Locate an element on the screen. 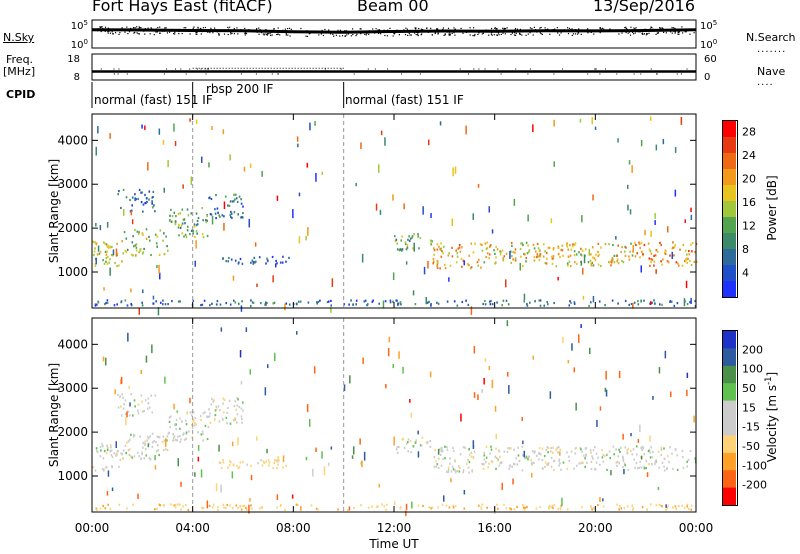  ytick-label: 3000 is located at coordinates (72, 388).